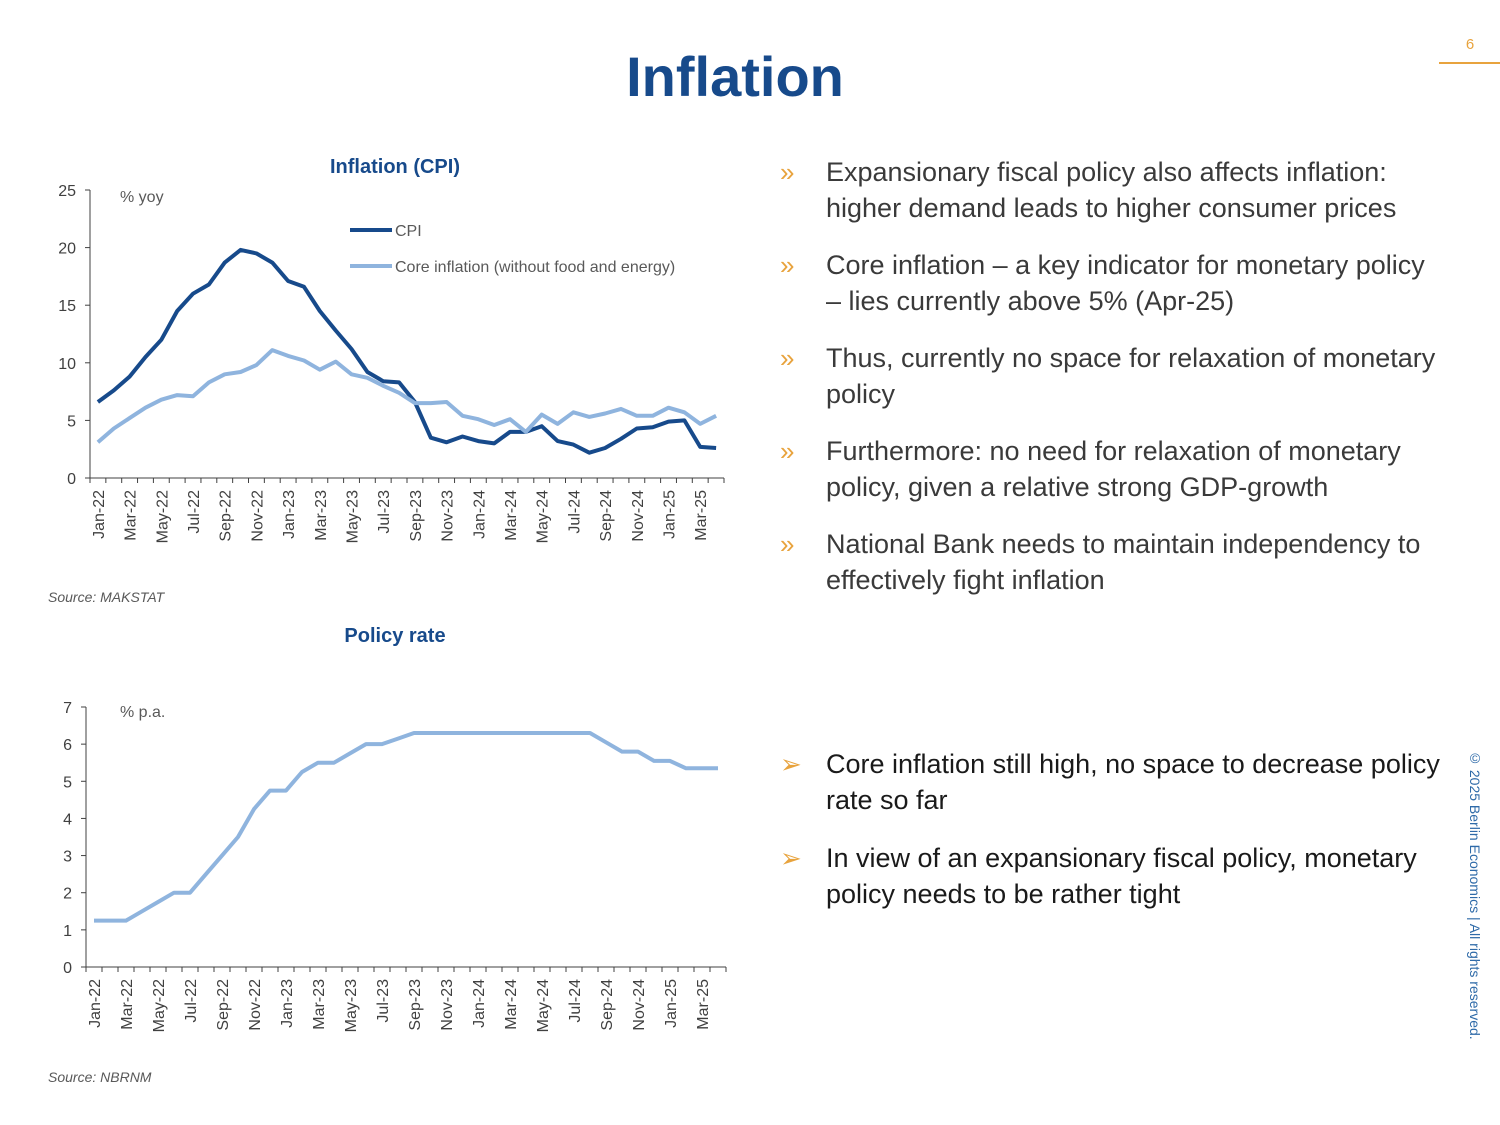 This screenshot has height=1125, width=1500. Describe the element at coordinates (289, 514) in the screenshot. I see `cpi-x-tick-label: Jan-23` at that location.